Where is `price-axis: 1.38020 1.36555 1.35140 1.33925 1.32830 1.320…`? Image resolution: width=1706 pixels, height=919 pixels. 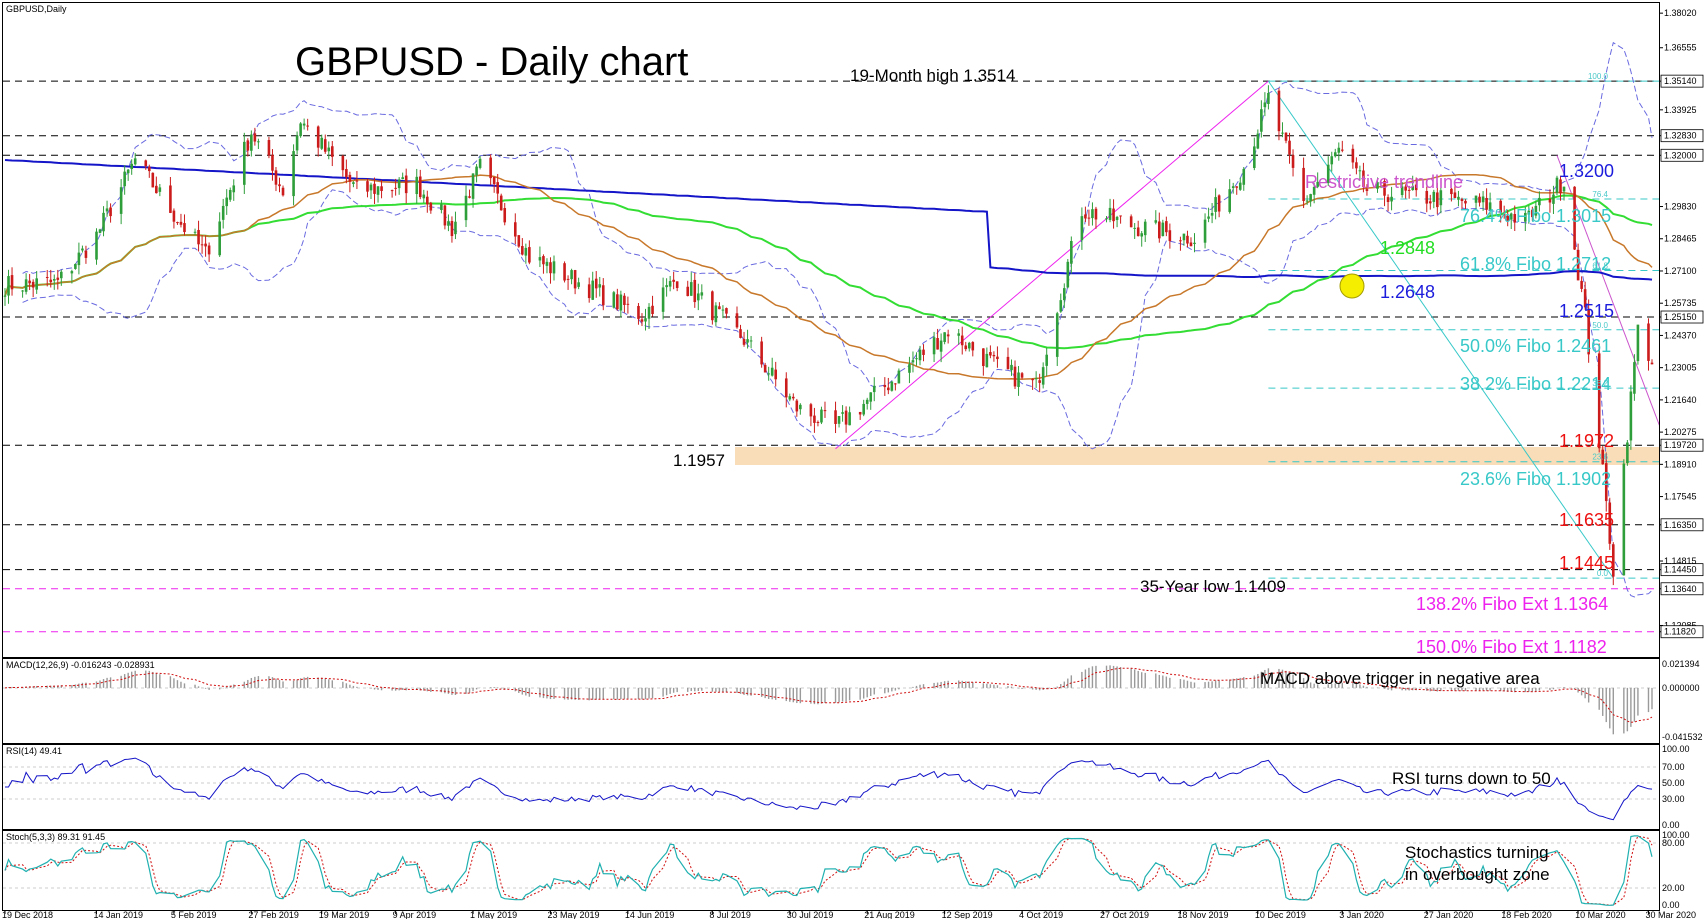
price-axis: 1.38020 1.36555 1.35140 1.33925 1.32830 1.320… is located at coordinates (1681, 323).